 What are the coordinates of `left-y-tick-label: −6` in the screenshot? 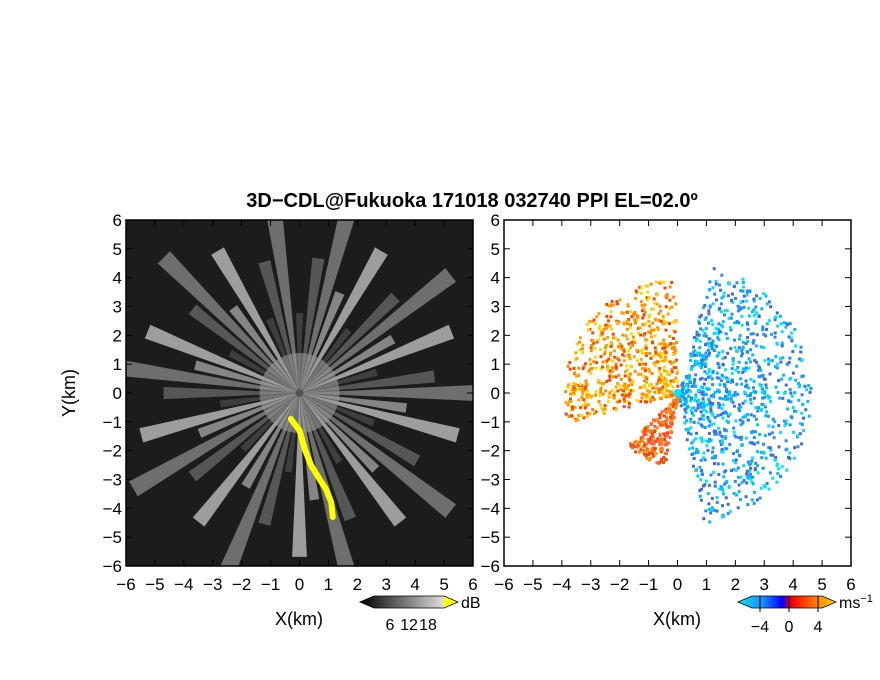 It's located at (112, 566).